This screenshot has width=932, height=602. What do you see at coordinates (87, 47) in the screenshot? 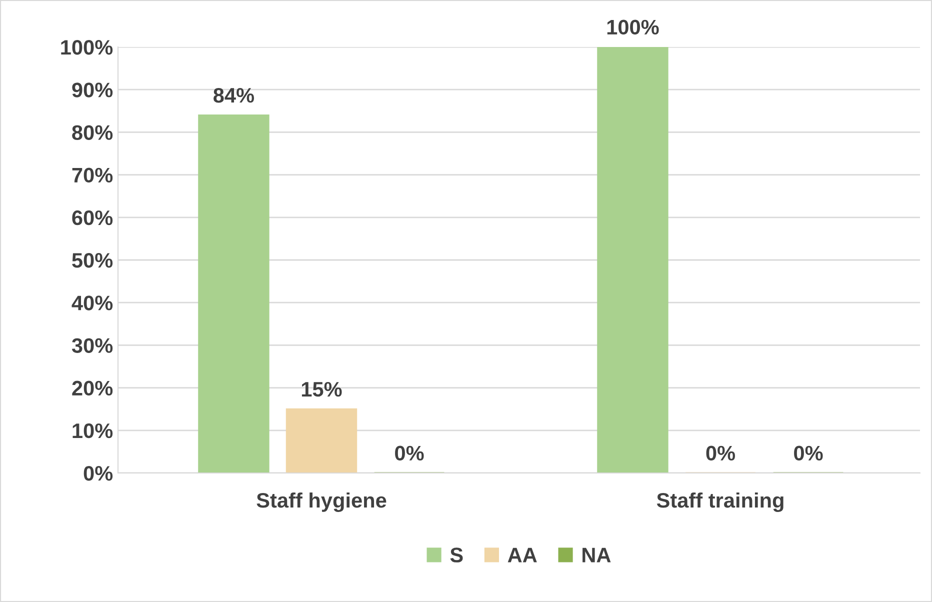
I see `y-tick-label: 100%` at bounding box center [87, 47].